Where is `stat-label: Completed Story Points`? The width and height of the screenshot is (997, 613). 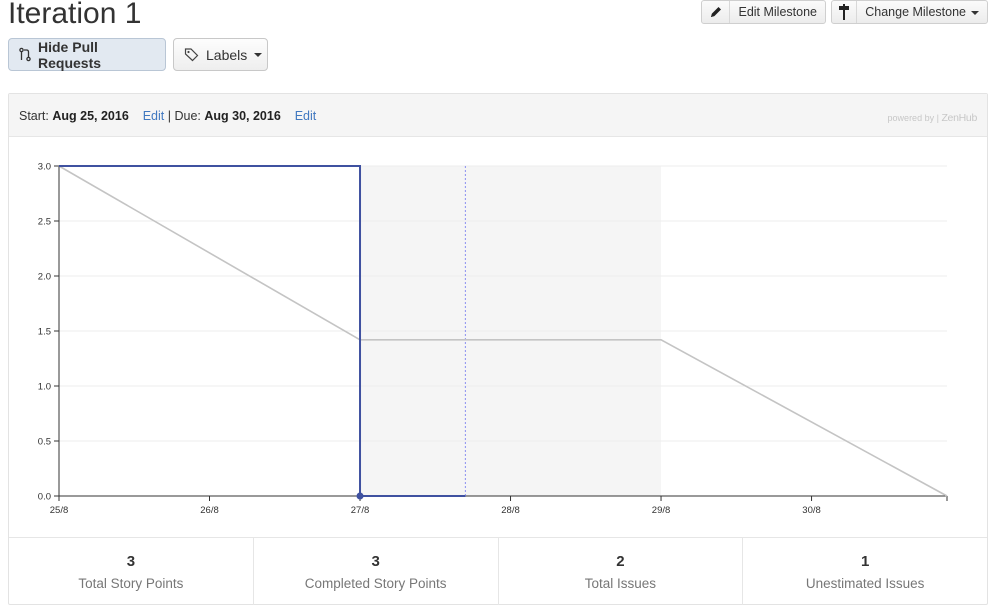
stat-label: Completed Story Points is located at coordinates (375, 583).